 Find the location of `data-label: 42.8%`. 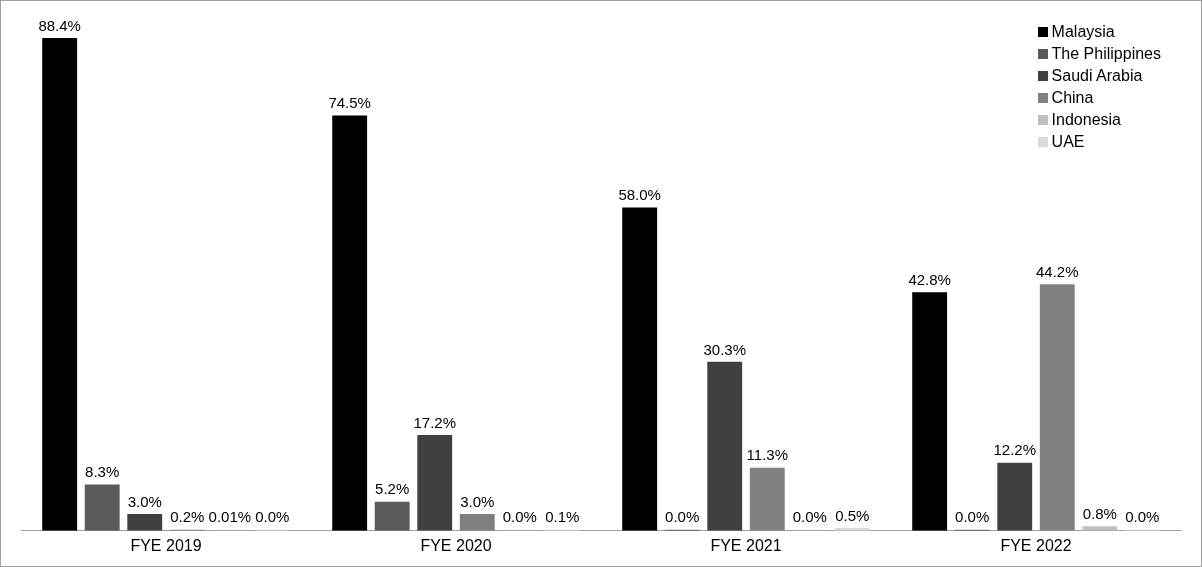

data-label: 42.8% is located at coordinates (929, 279).